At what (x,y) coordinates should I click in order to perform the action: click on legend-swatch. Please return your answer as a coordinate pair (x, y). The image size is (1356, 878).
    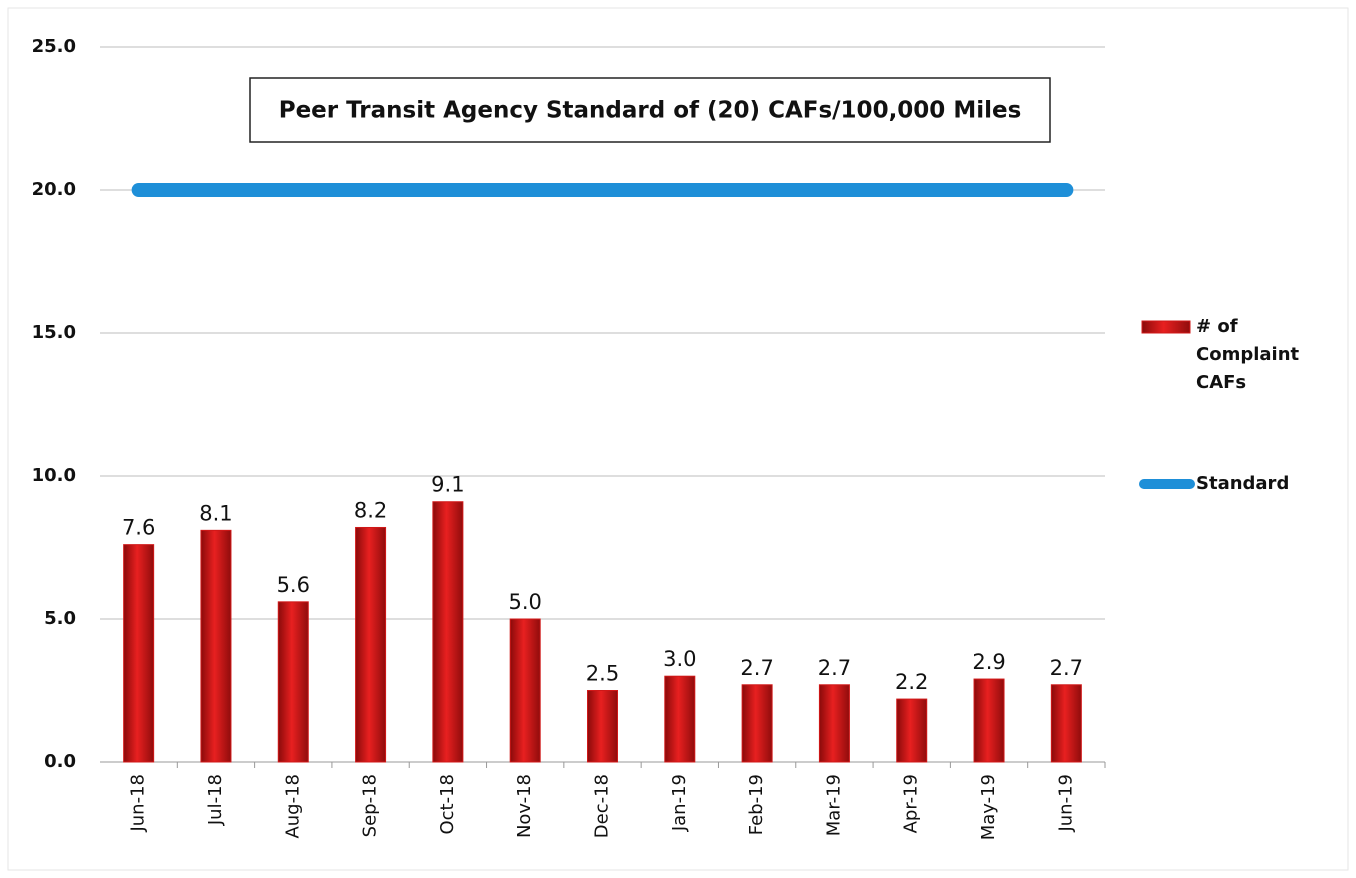
    Looking at the image, I should click on (1166, 327).